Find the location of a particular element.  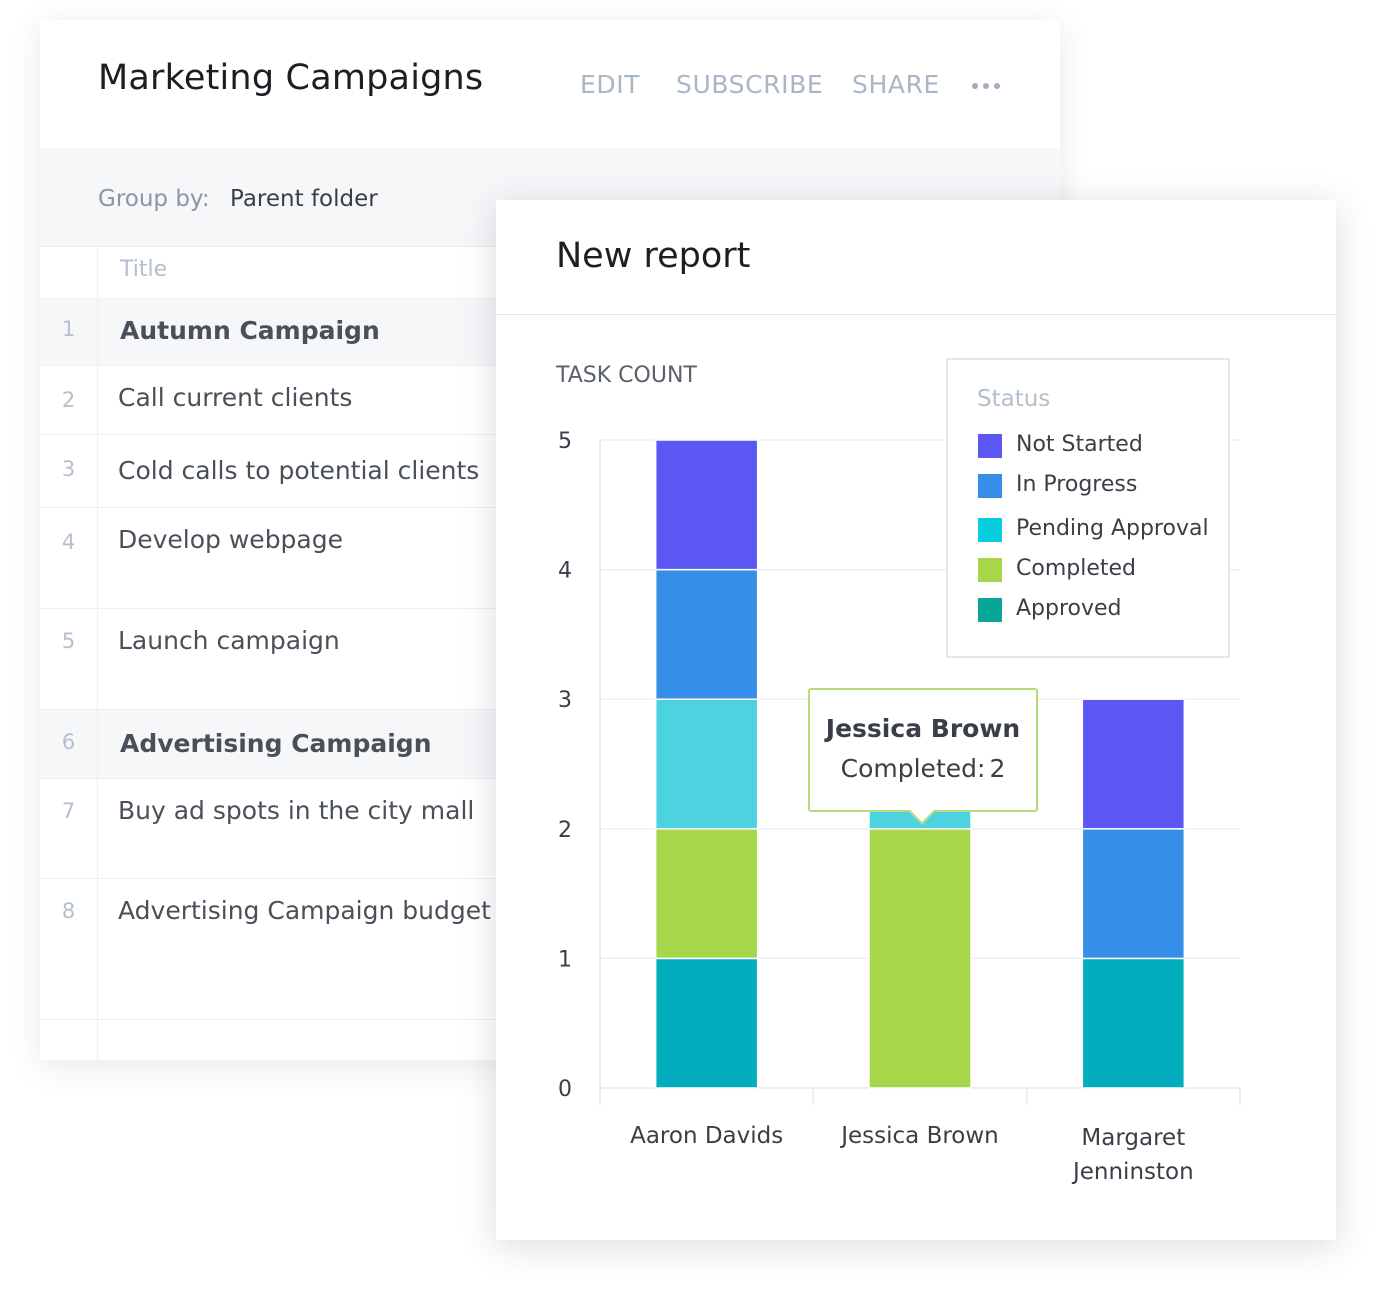

chart-tooltip: Jessica Brown Completed: 2 is located at coordinates (923, 750).